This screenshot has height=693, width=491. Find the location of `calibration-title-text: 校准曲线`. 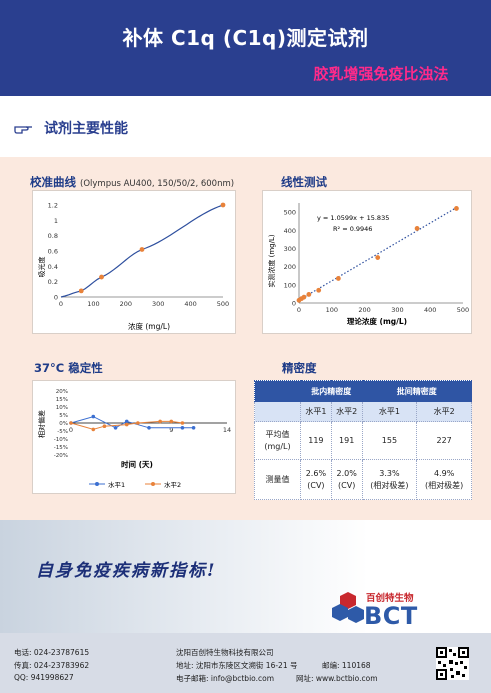

calibration-title-text: 校准曲线 is located at coordinates (53, 182).